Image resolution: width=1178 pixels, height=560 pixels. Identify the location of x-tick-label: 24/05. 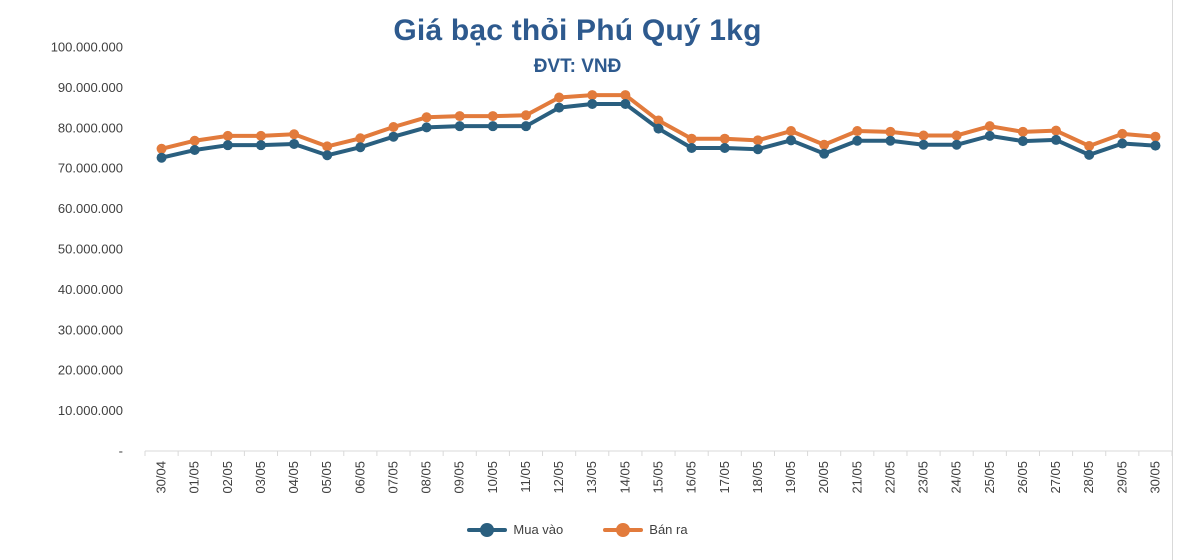
(956, 477).